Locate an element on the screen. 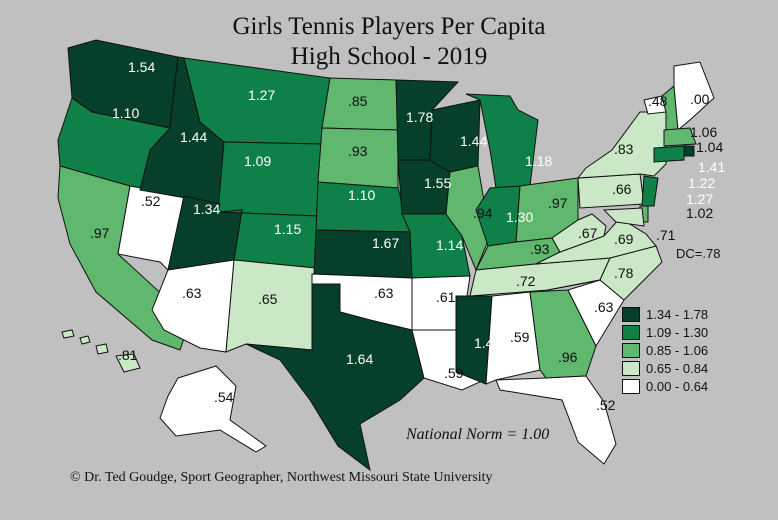  state-label-ct: 1.22 is located at coordinates (701, 183).